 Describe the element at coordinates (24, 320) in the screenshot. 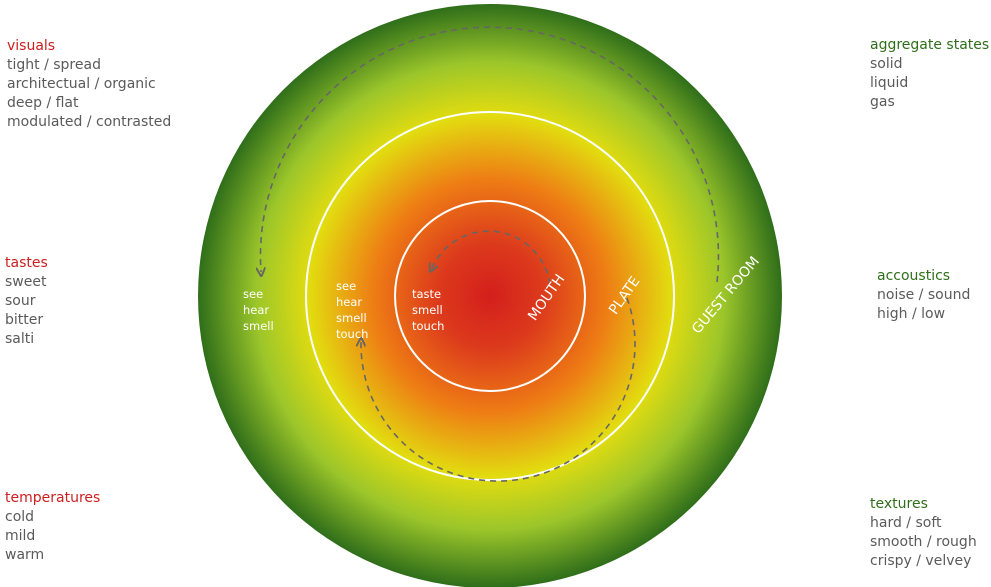

I see `tastes-item: bitter` at that location.